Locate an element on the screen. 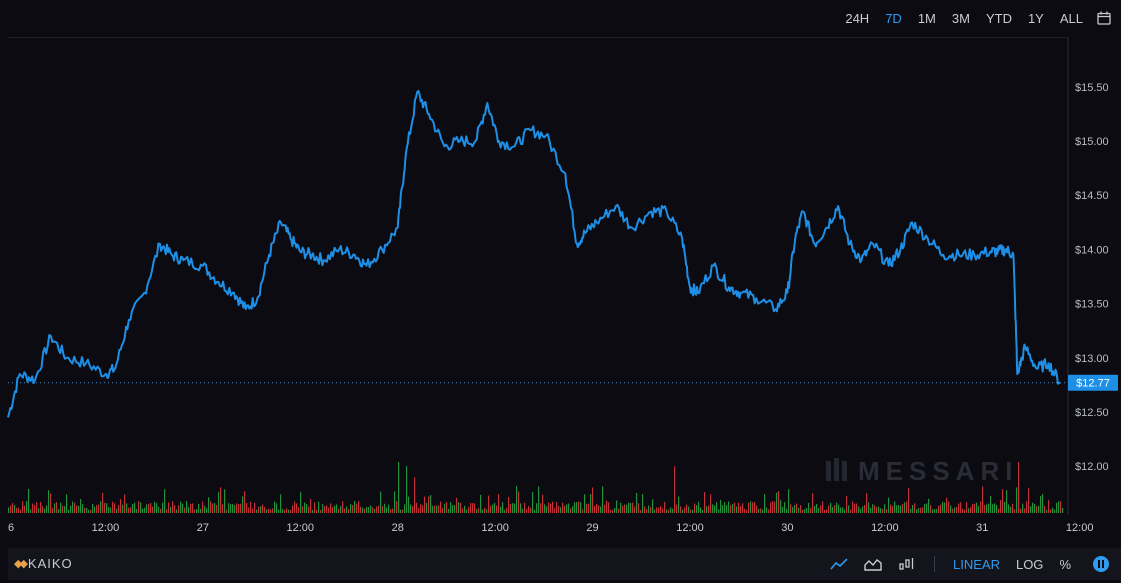 Image resolution: width=1121 pixels, height=583 pixels. candlestick-icon is located at coordinates (907, 564).